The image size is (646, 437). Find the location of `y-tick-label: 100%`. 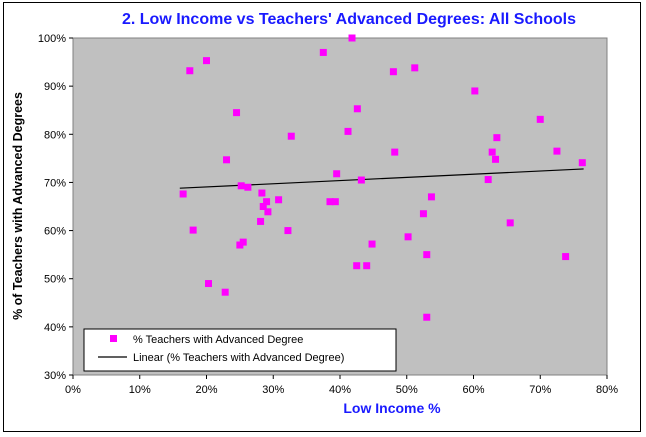

y-tick-label: 100% is located at coordinates (52, 39).